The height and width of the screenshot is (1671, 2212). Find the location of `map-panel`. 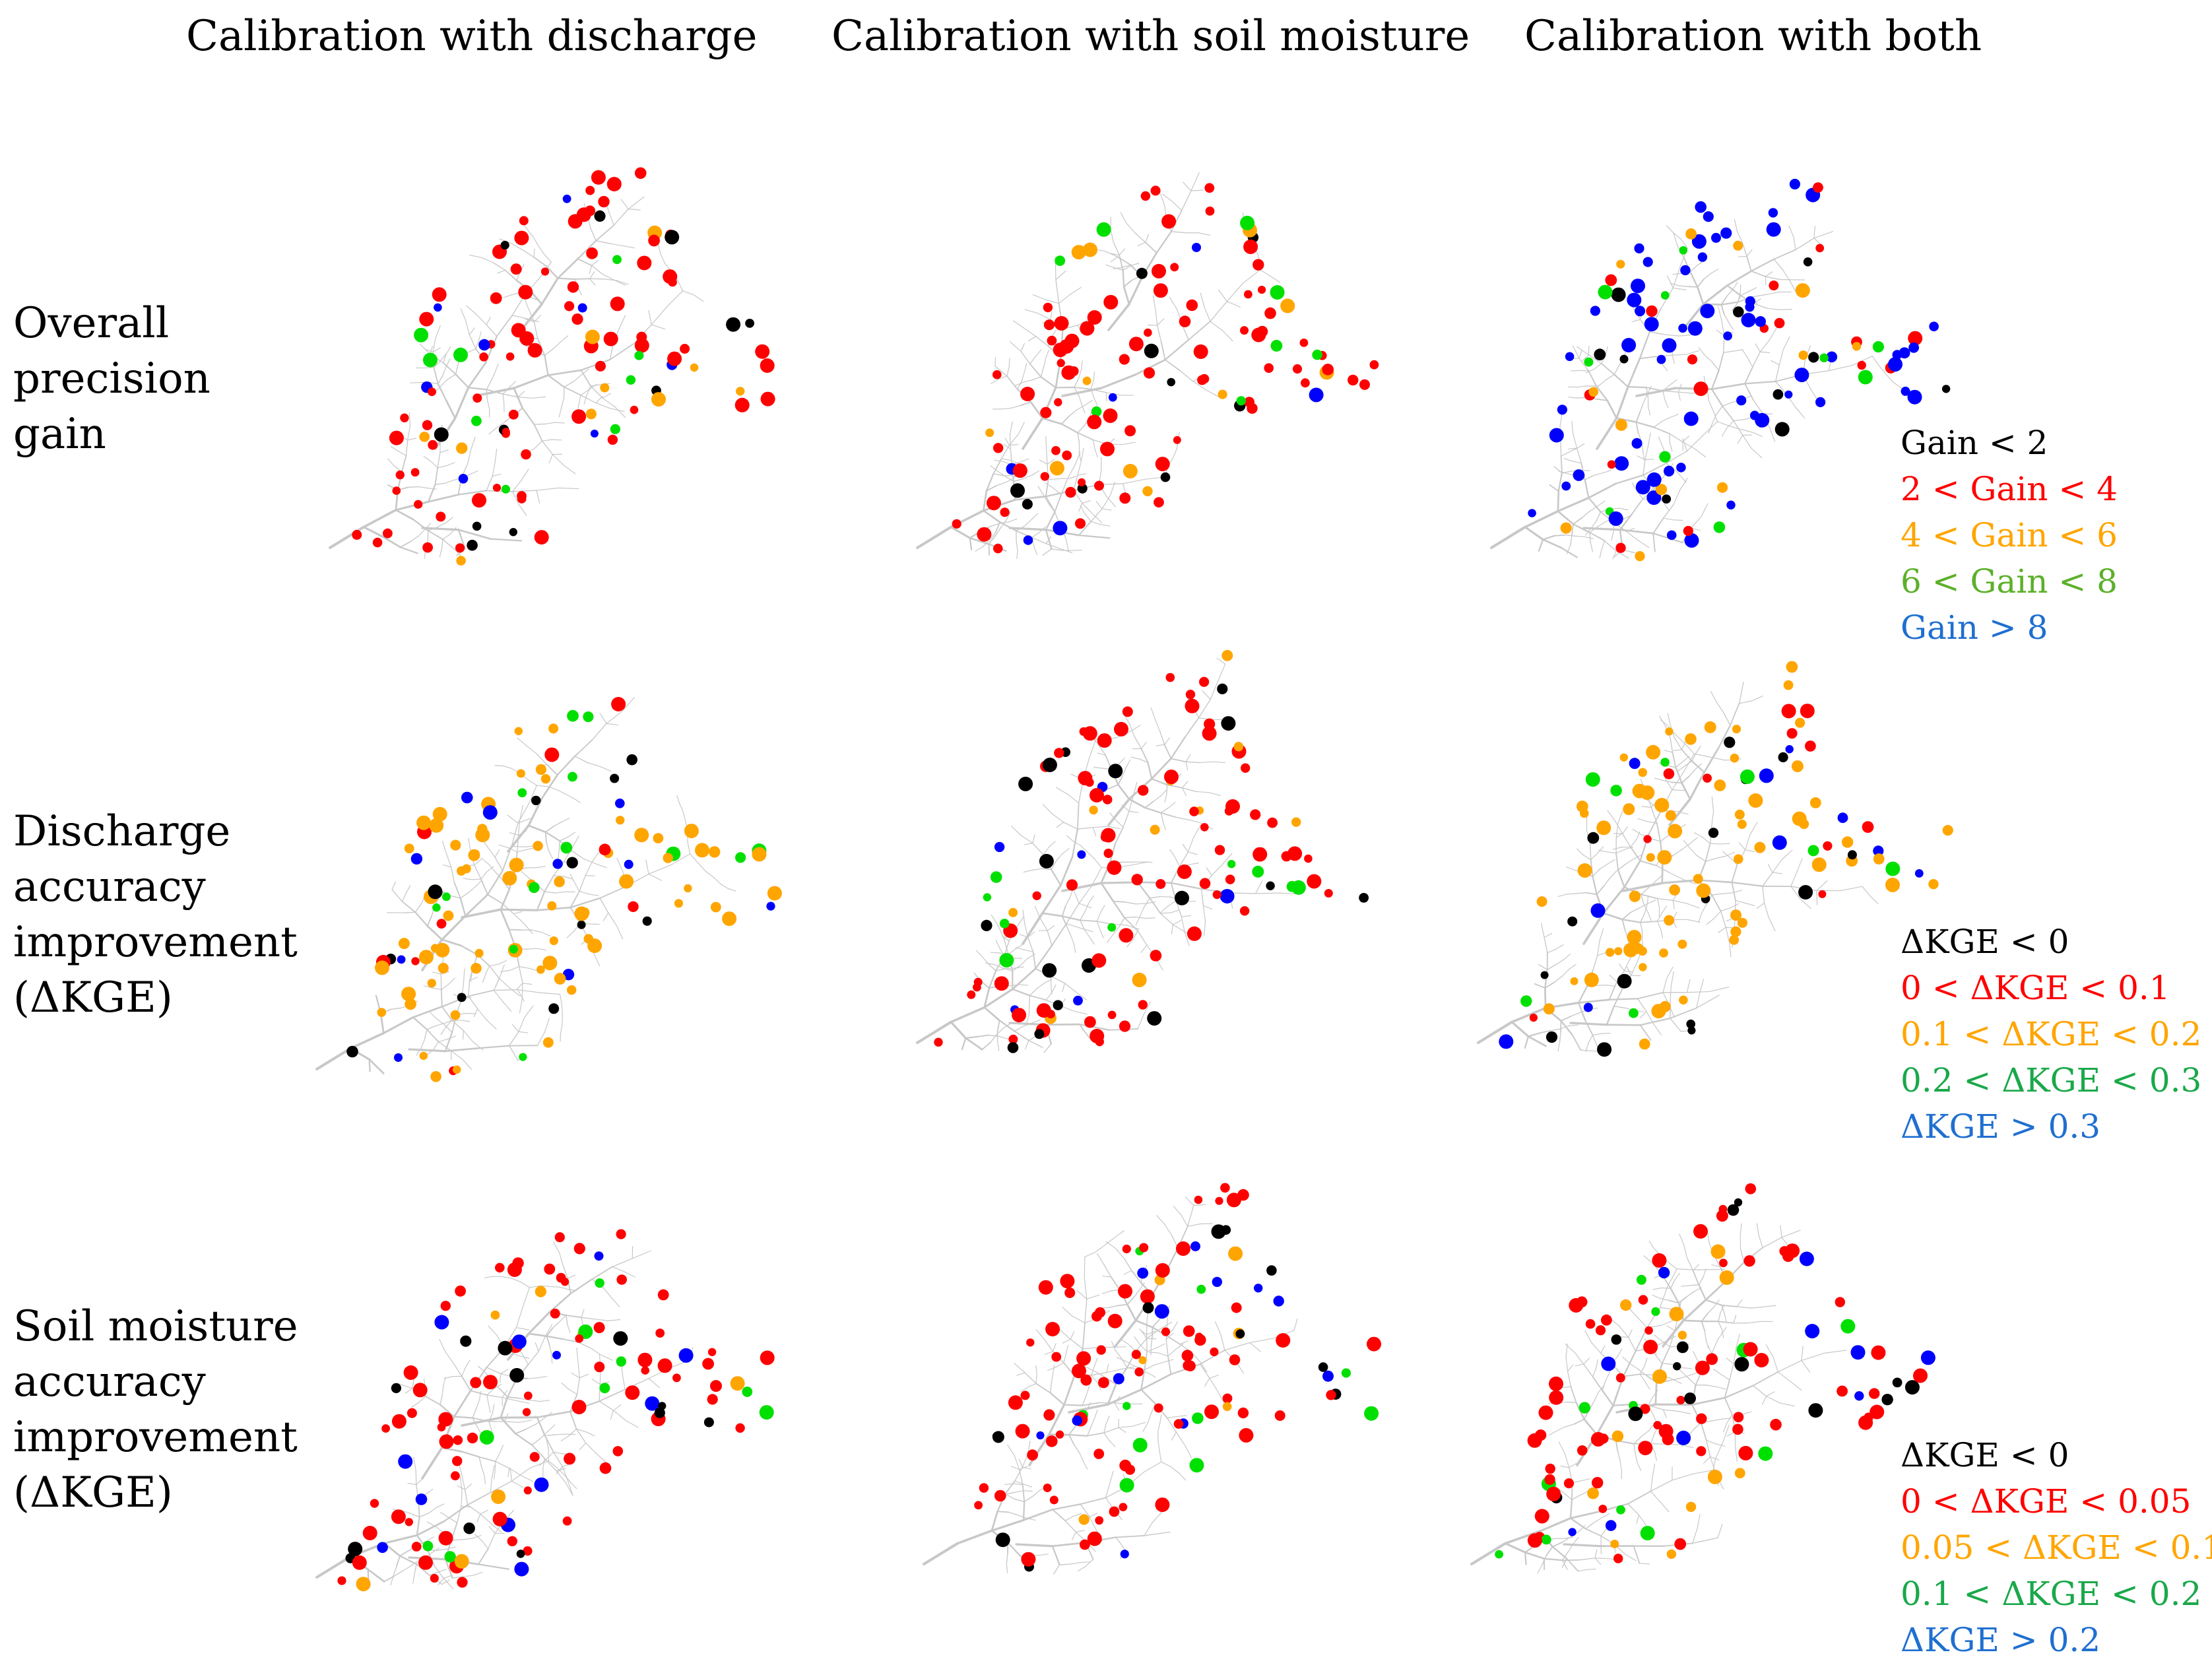

map-panel is located at coordinates (548, 889).